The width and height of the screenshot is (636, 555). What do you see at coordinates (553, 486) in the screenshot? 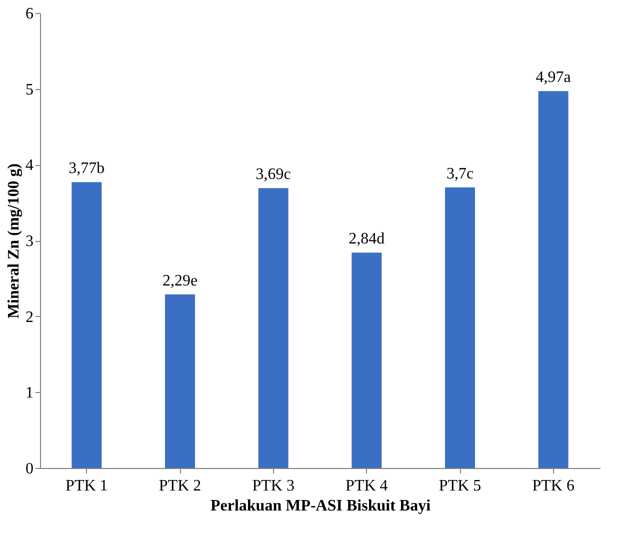
I see `x-tick-label: PTK 6` at bounding box center [553, 486].